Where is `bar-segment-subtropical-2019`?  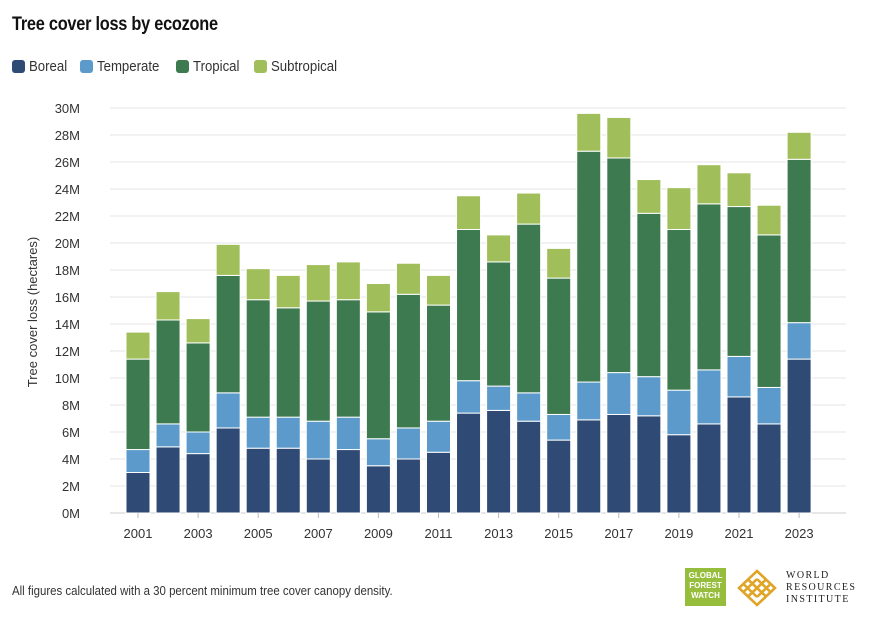
bar-segment-subtropical-2019 is located at coordinates (679, 208).